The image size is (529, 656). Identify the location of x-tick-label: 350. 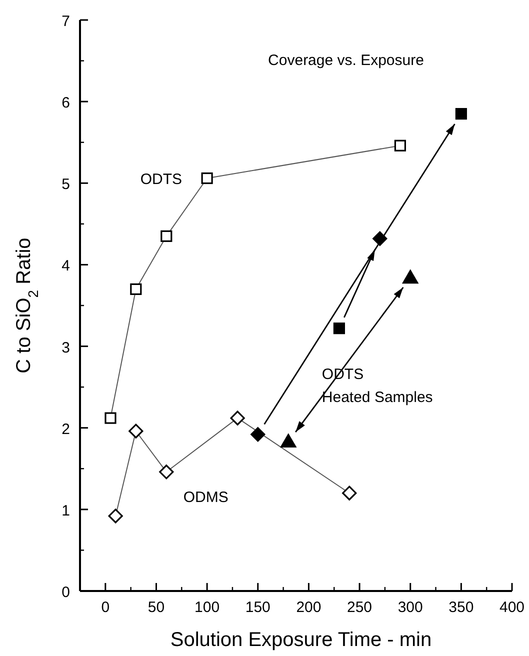
(461, 607).